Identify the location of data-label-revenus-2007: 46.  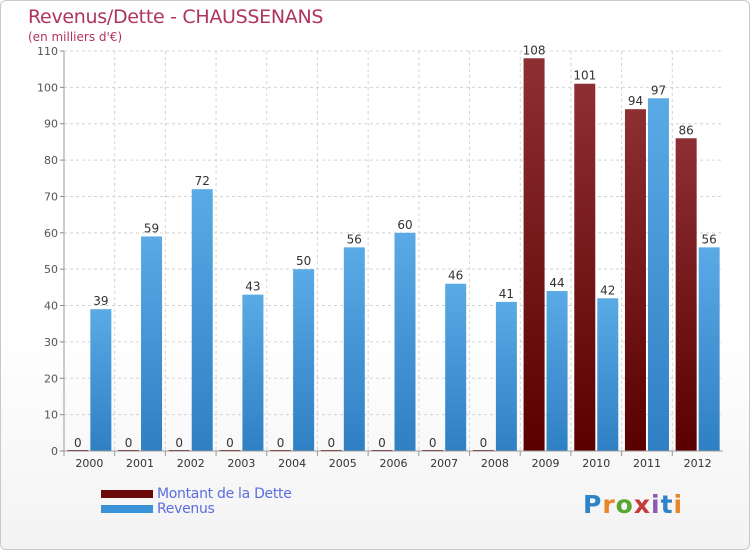
(455, 276).